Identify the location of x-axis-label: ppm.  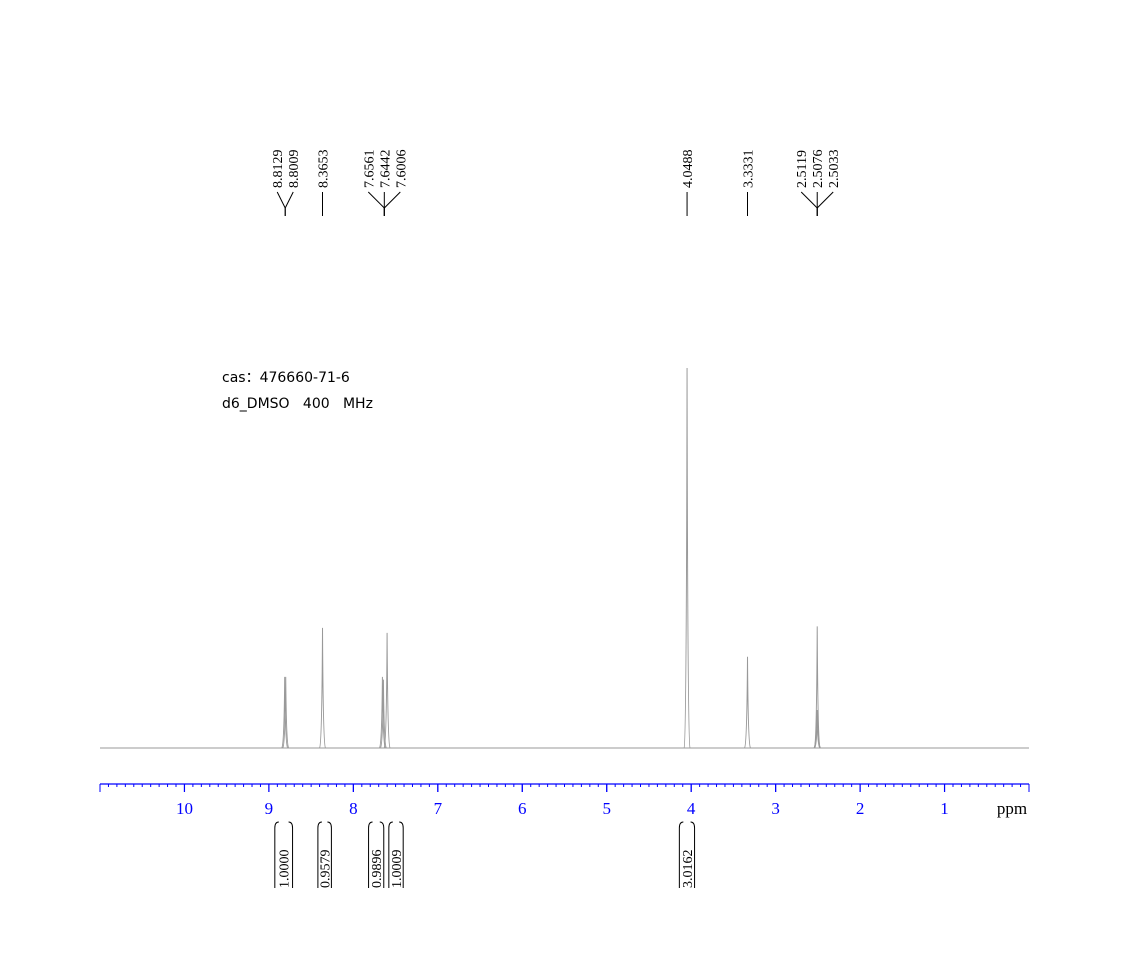
(1012, 808).